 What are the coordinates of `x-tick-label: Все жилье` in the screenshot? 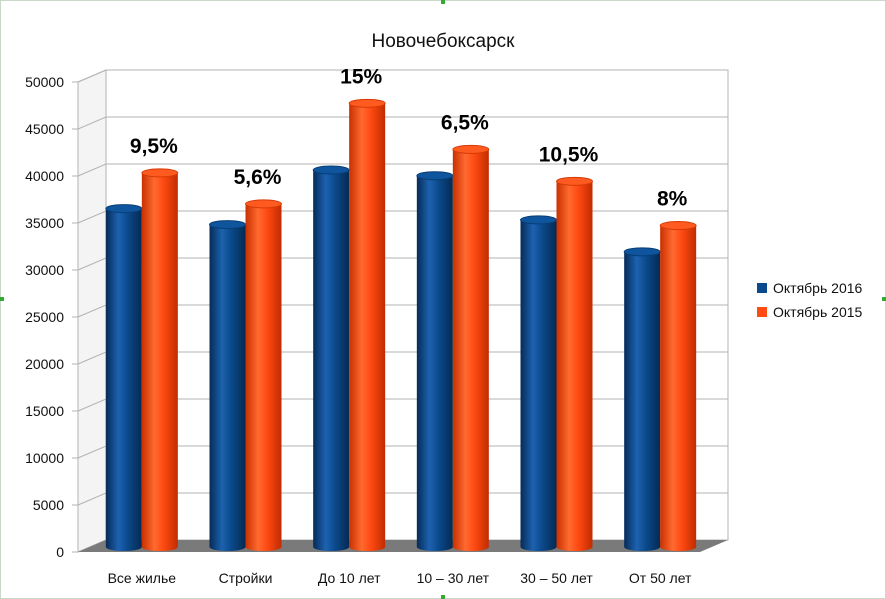 It's located at (142, 578).